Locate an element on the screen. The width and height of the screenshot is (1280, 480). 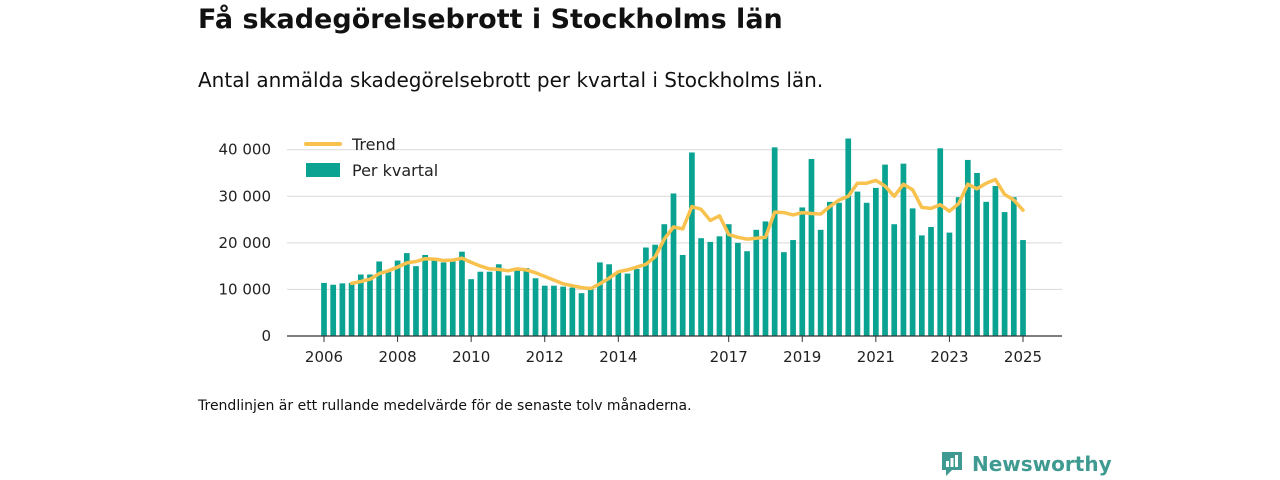
brand-name: Newsworthy is located at coordinates (1042, 464).